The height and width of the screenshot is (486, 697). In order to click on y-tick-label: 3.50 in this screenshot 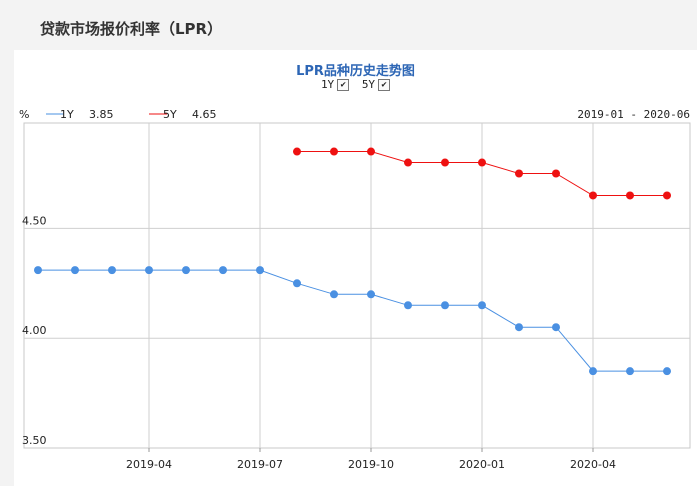, I will do `click(34, 440)`.